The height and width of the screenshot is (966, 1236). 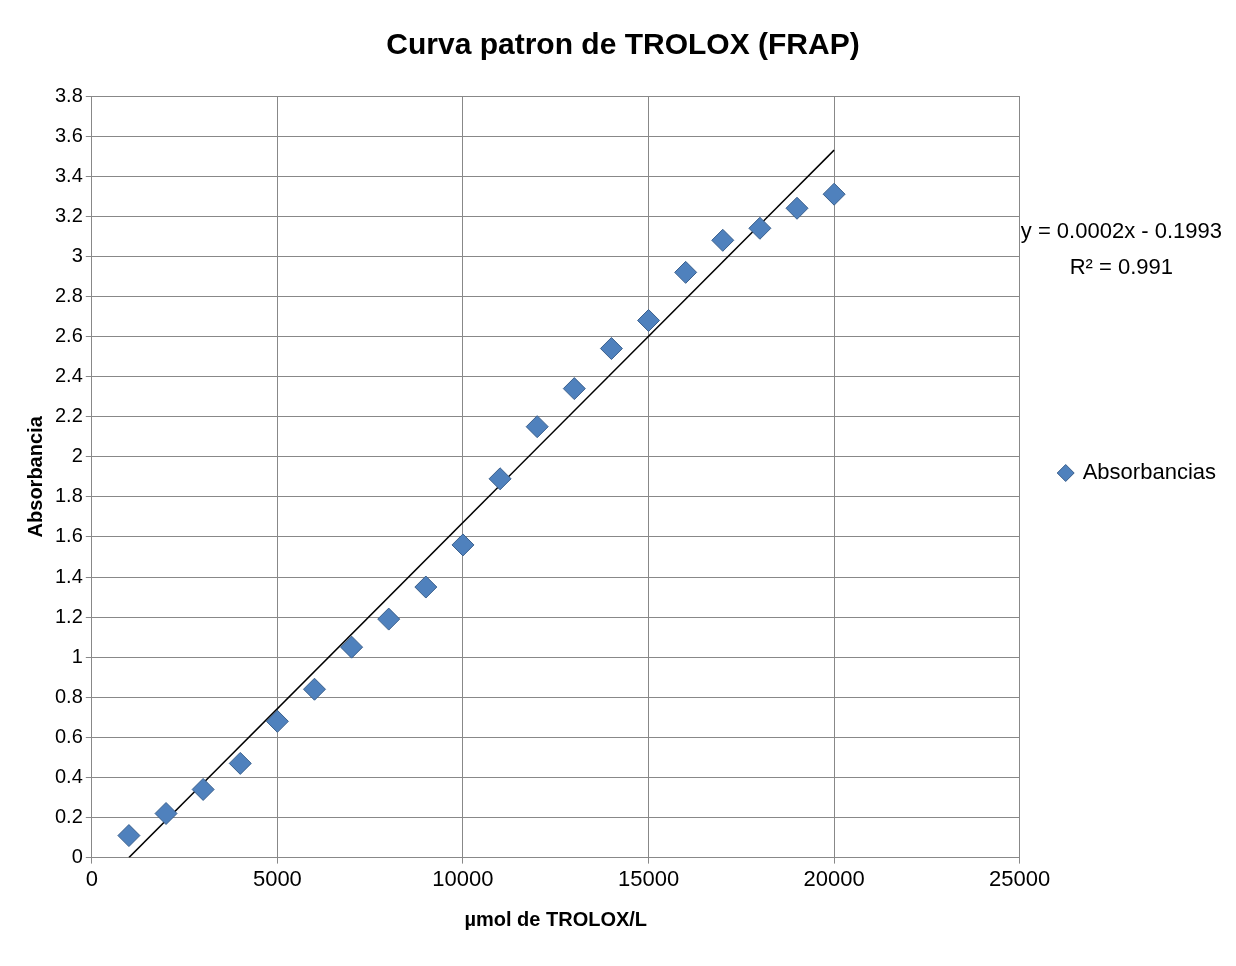 I want to click on y-tick-label: 3.8, so click(x=68, y=94).